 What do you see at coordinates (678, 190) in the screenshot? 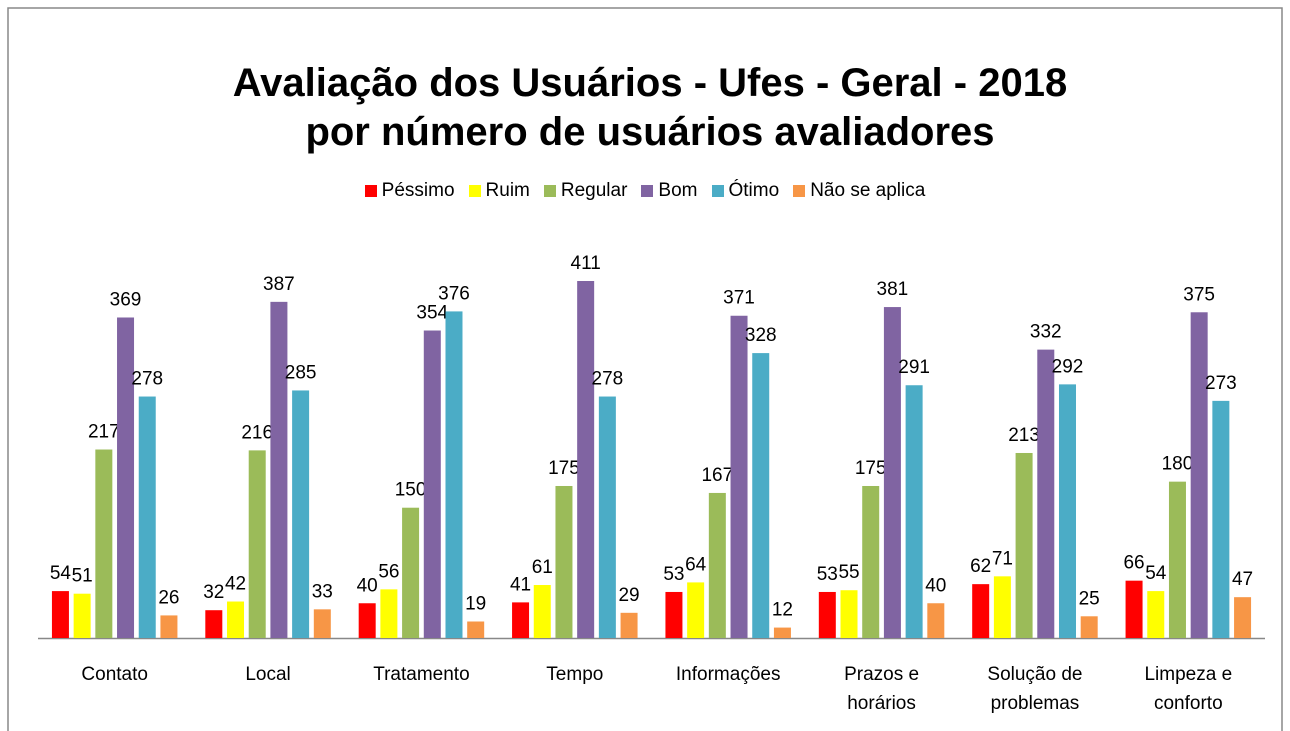
I see `legend-label: Bom` at bounding box center [678, 190].